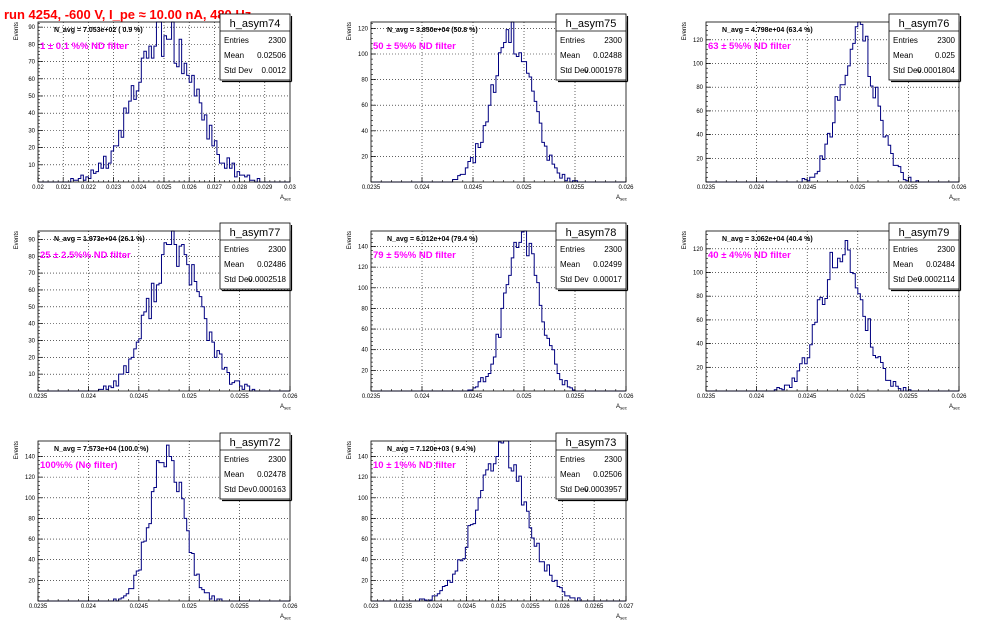 Image resolution: width=998 pixels, height=626 pixels. Describe the element at coordinates (363, 247) in the screenshot. I see `y-tick-label: 140` at that location.